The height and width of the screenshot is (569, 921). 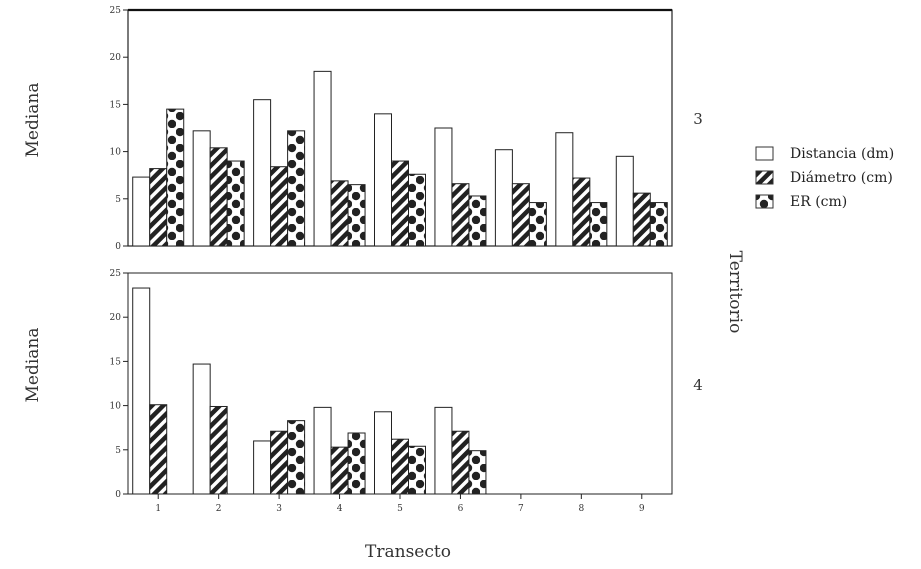 What do you see at coordinates (296, 457) in the screenshot?
I see `bar-er-p4-t3` at bounding box center [296, 457].